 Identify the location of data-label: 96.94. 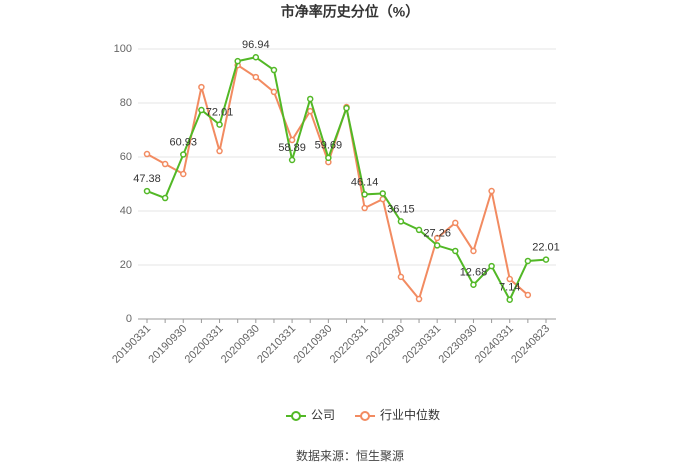
(256, 45).